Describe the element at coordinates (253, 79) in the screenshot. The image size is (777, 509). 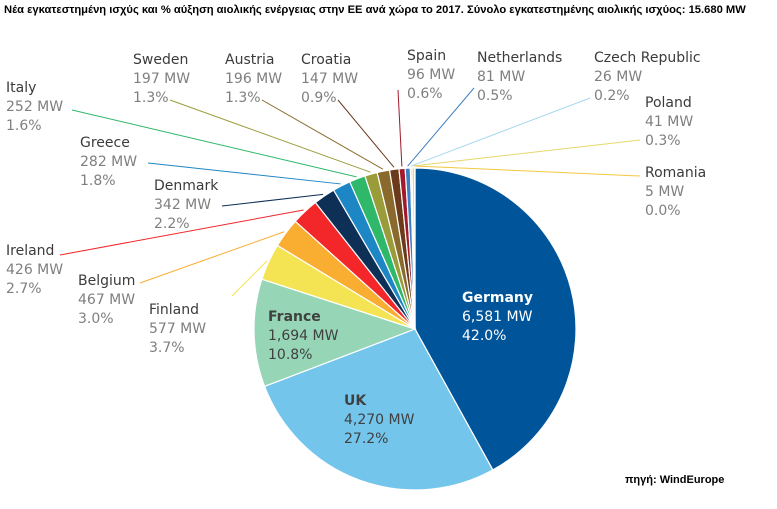
I see `slice-label-value: 196 MW` at that location.